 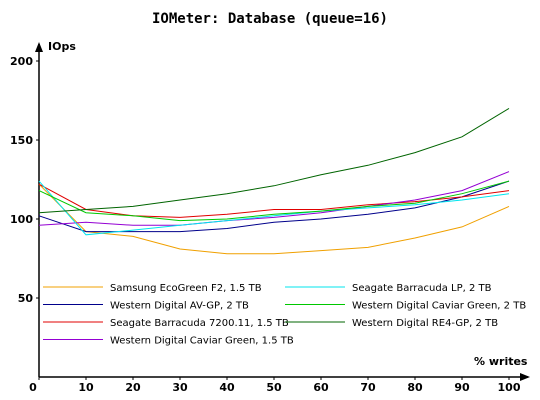 What do you see at coordinates (227, 387) in the screenshot?
I see `x-tick-label: 40` at bounding box center [227, 387].